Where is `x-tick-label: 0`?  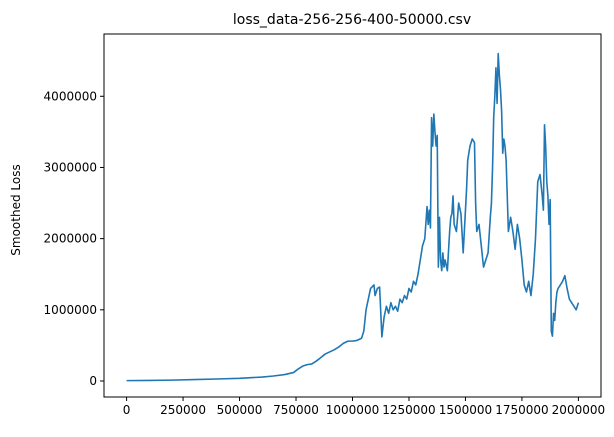
x-tick-label: 0 is located at coordinates (127, 410).